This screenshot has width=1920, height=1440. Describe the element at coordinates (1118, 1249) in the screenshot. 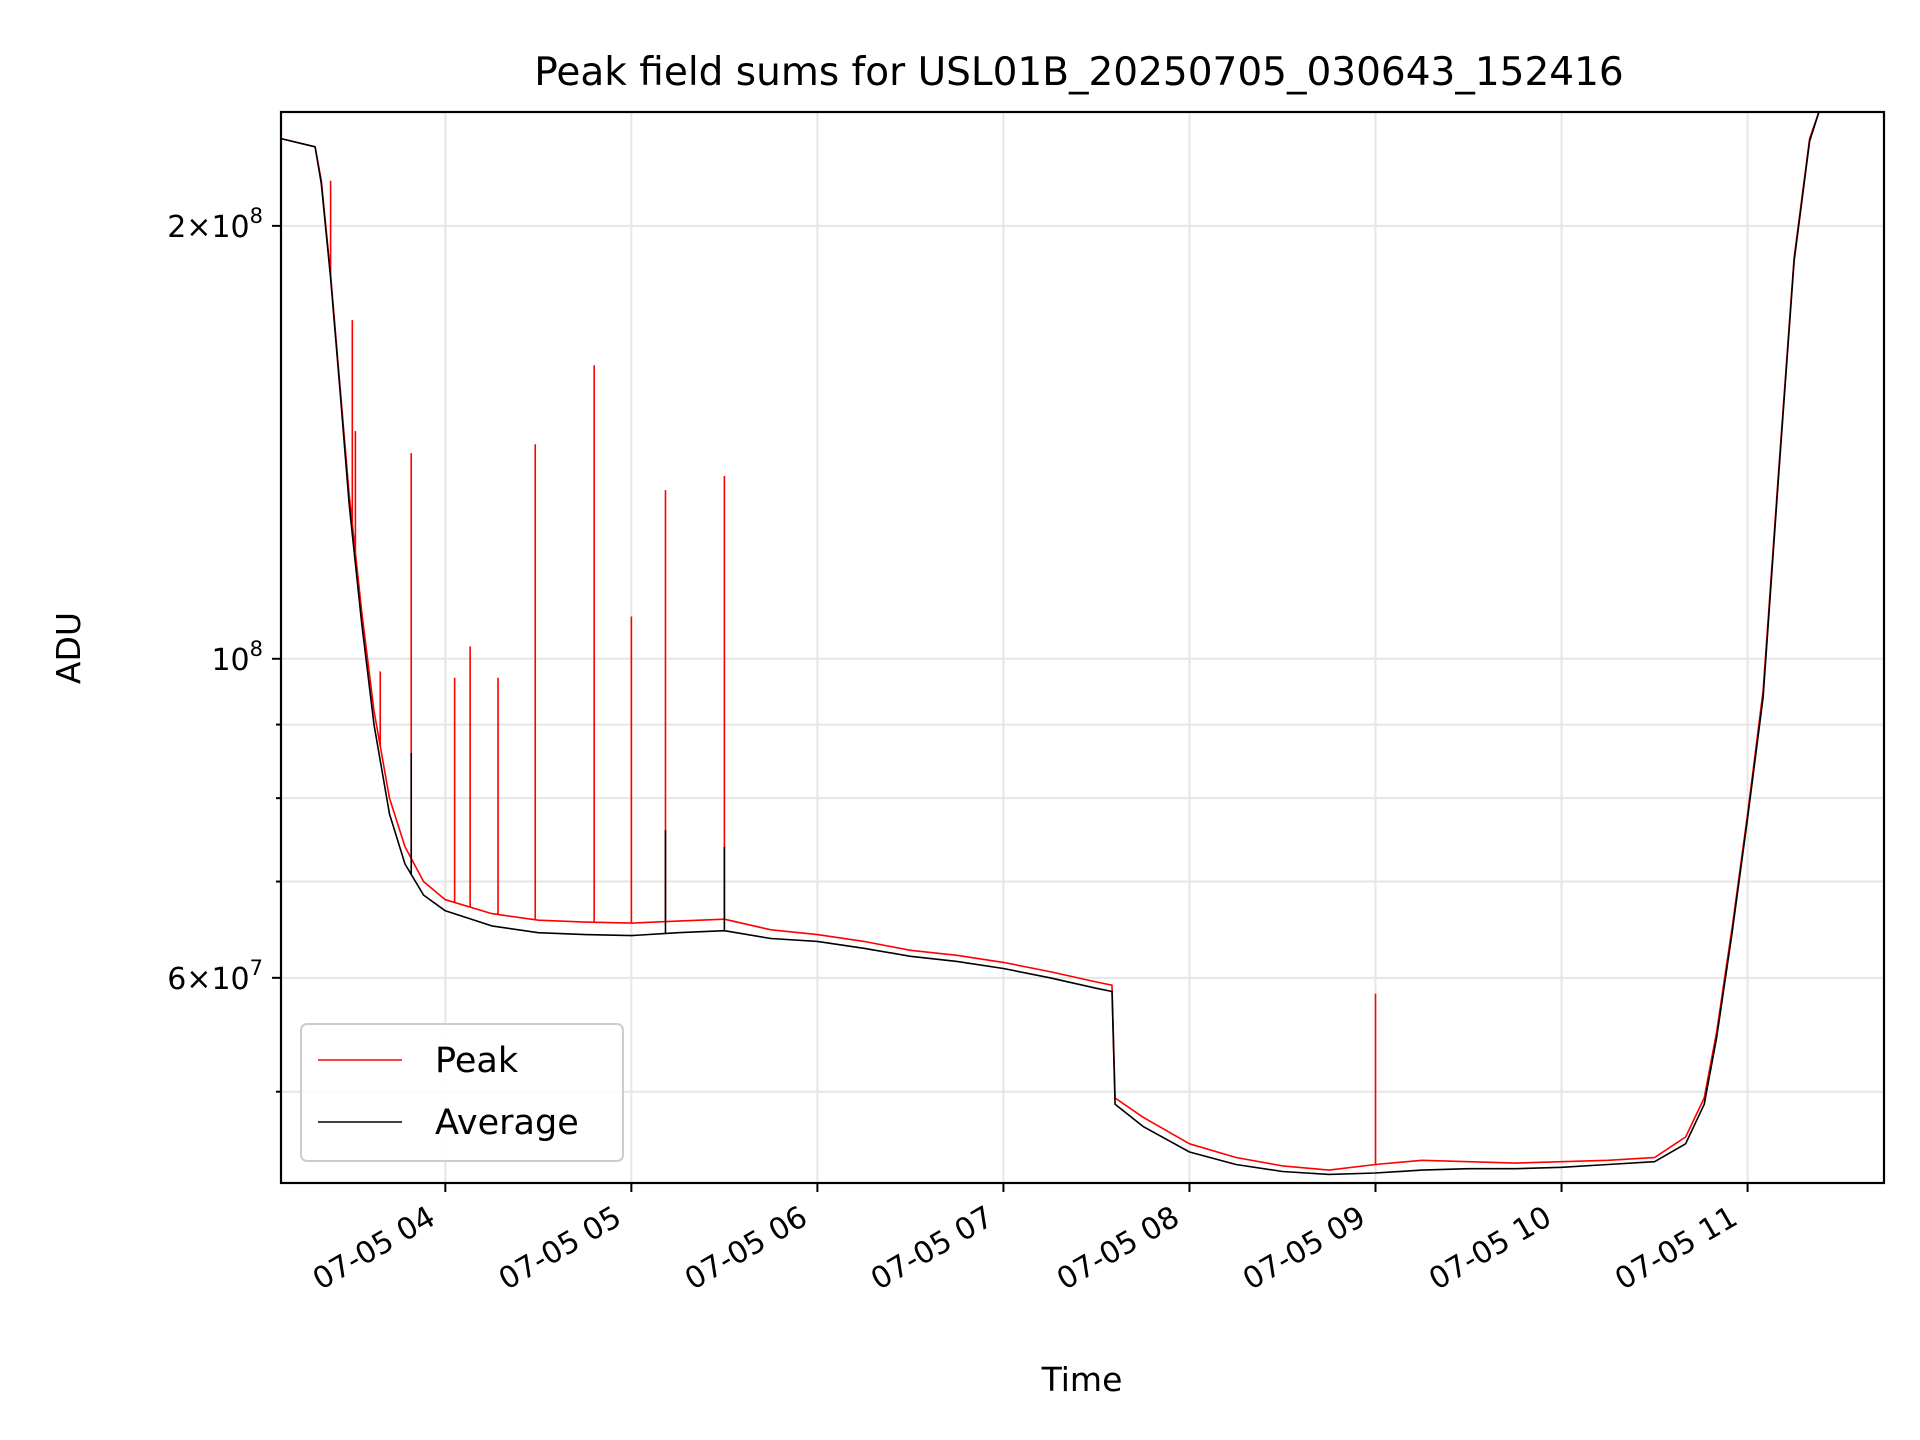

I see `x-tick-label: 07-05 08` at that location.